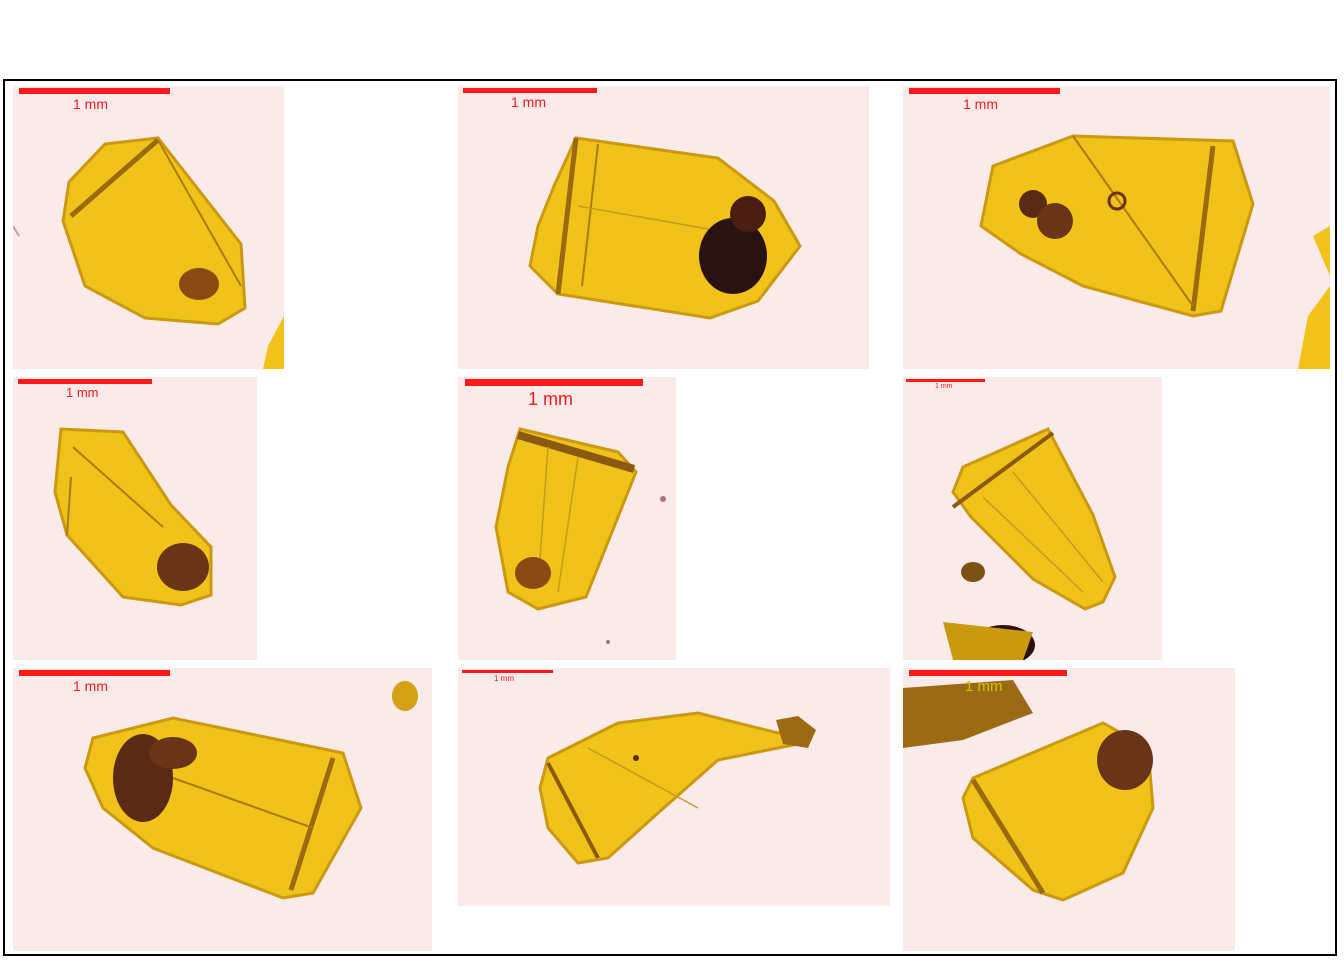  I want to click on specimen-panel-9: 1 mm, so click(1069, 809).